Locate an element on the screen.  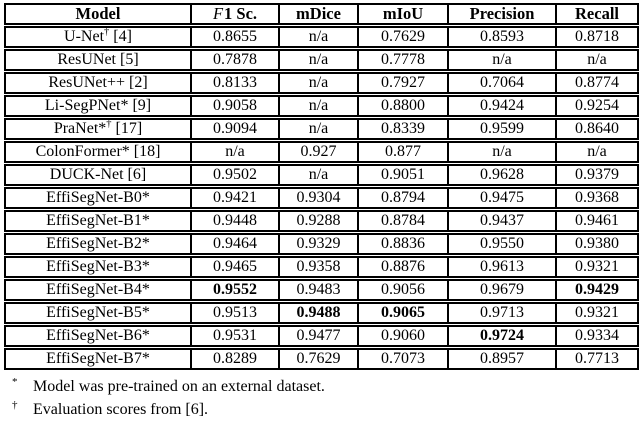
model-citation: [9] is located at coordinates (142, 105).